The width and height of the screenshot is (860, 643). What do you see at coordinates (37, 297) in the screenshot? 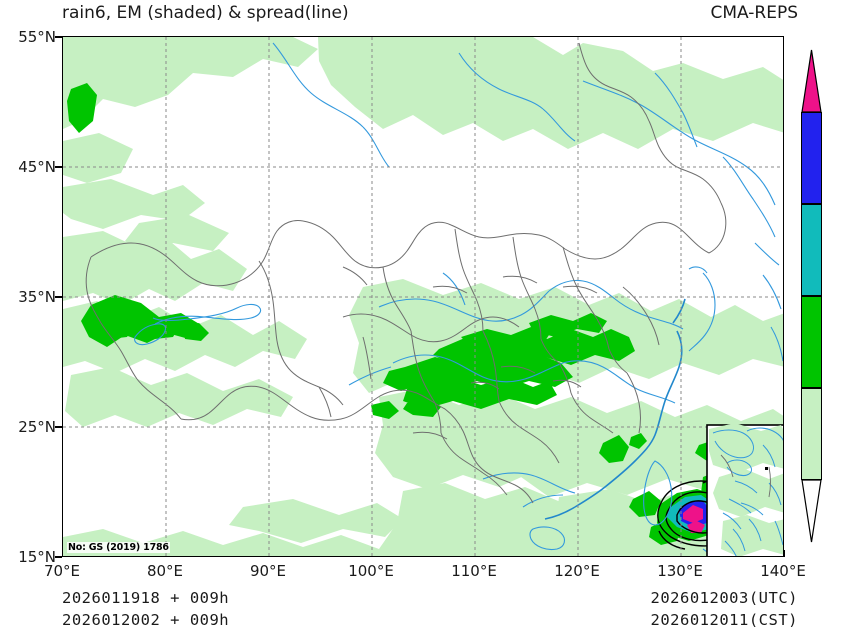
I see `y-tick-label-35n: 35°N` at bounding box center [37, 297].